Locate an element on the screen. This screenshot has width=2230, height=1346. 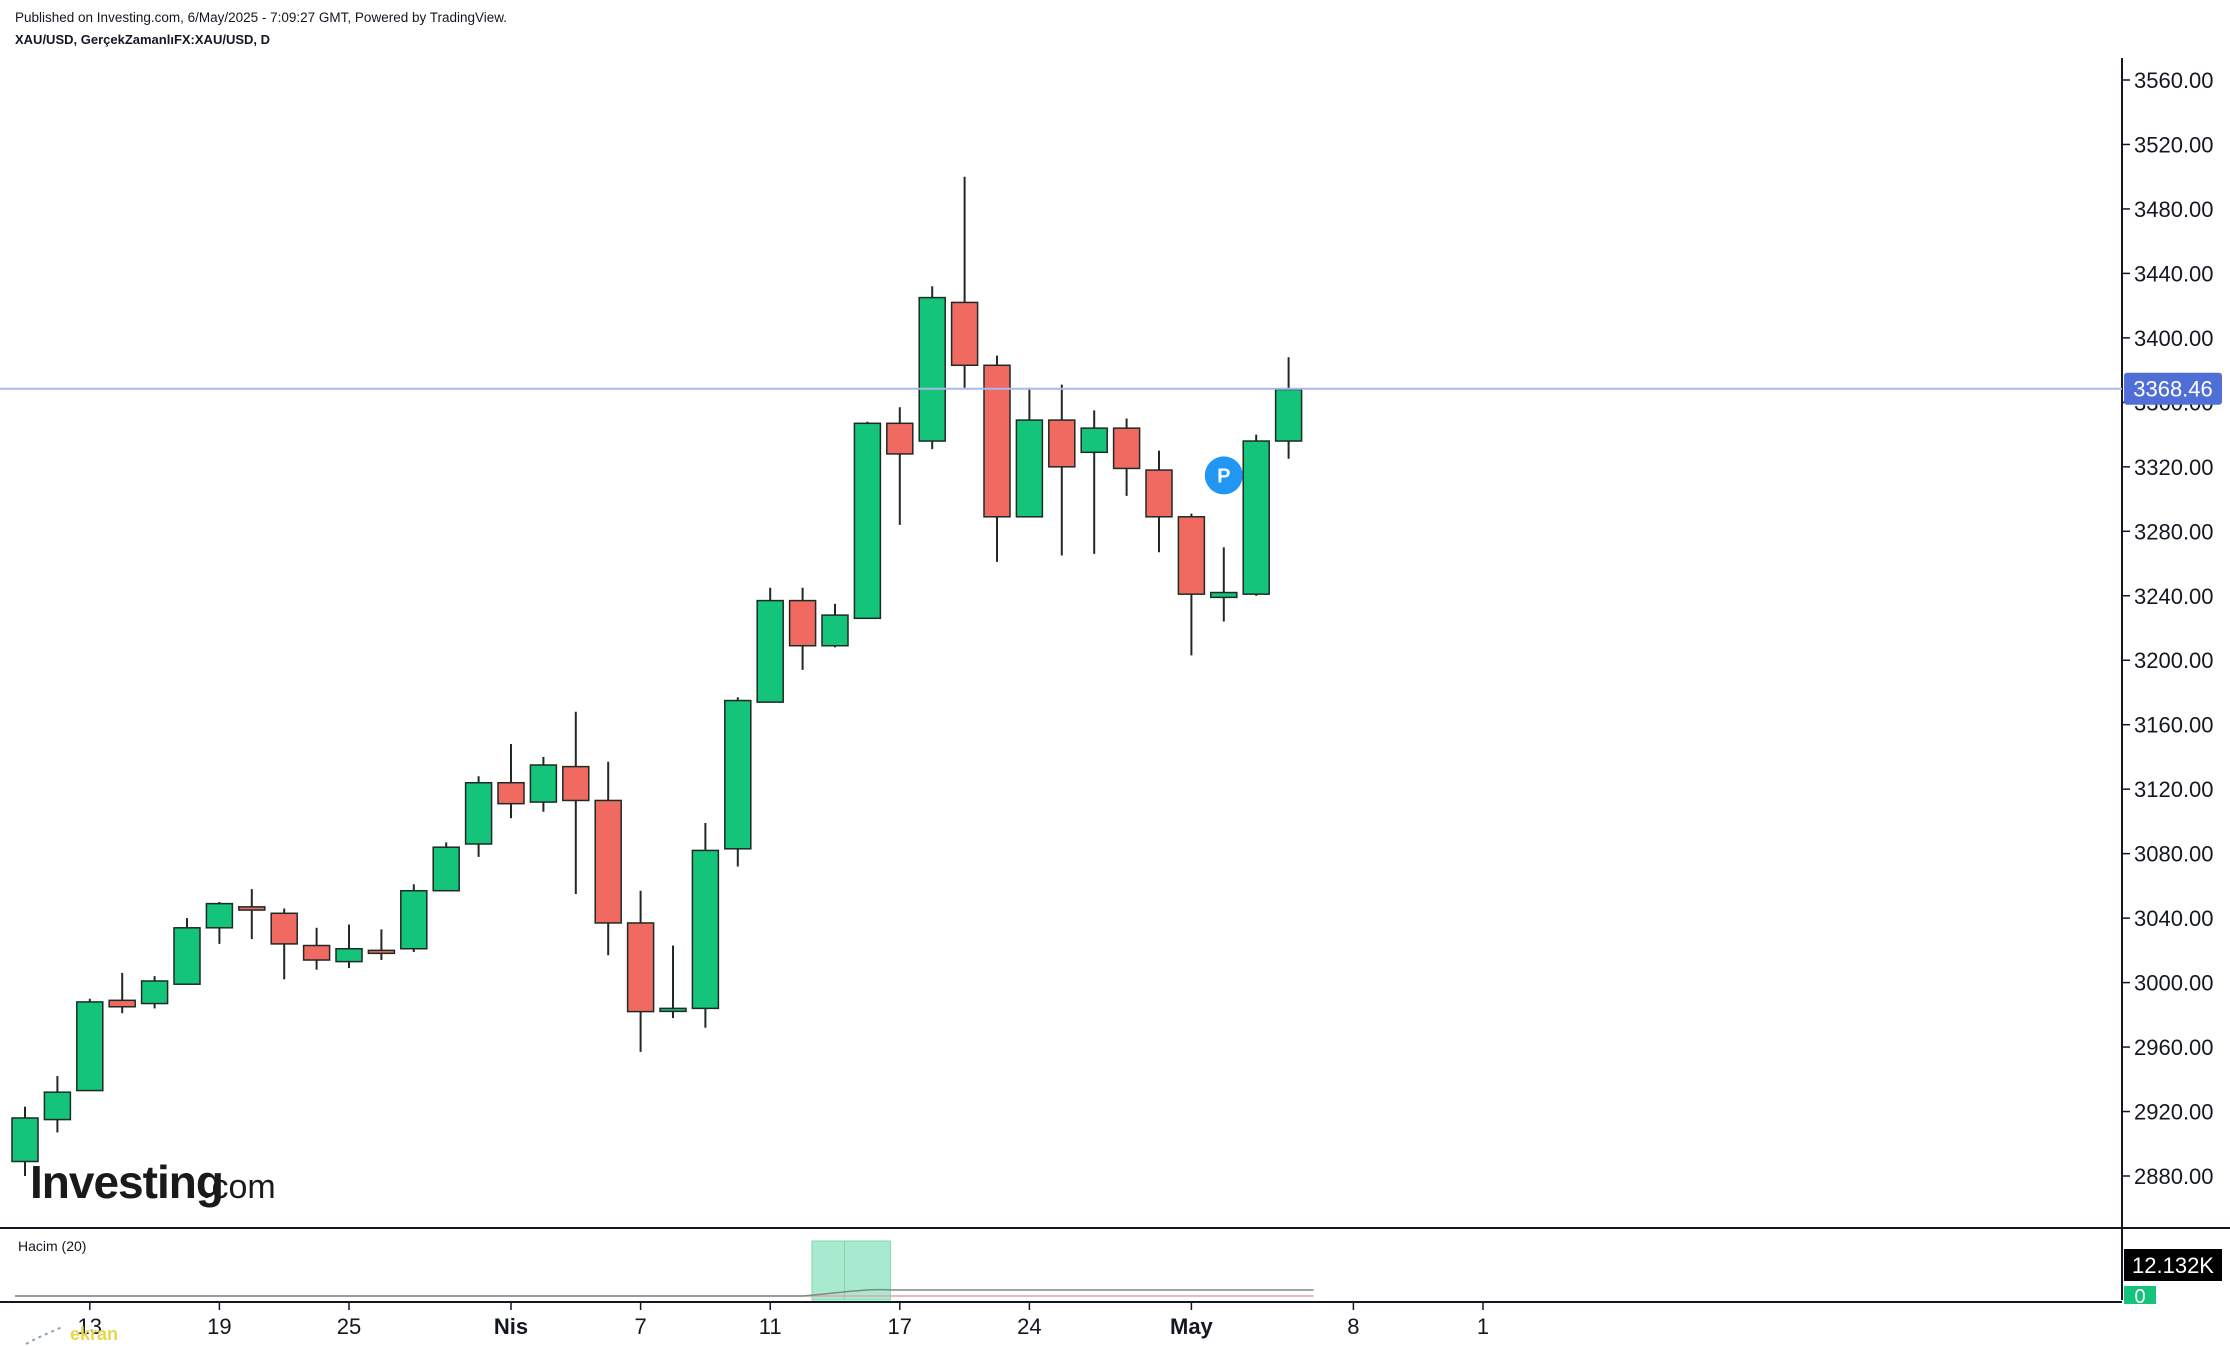
price-tick-label: 2920.00 is located at coordinates (2174, 1112).